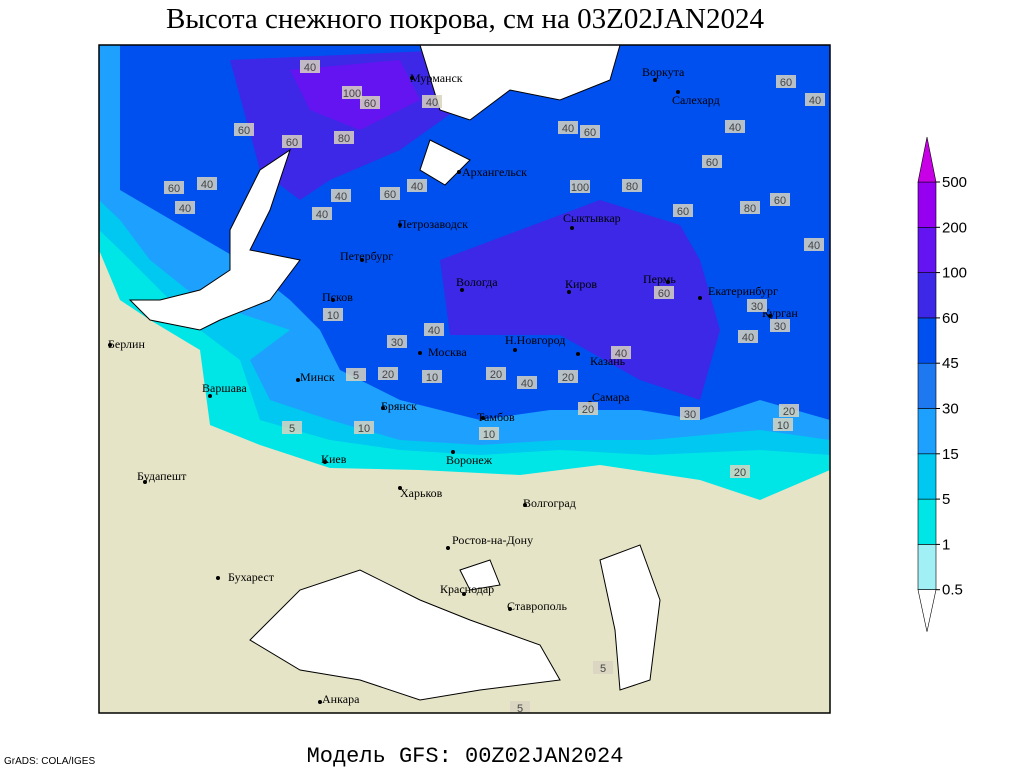  What do you see at coordinates (743, 291) in the screenshot?
I see `city-label: Екатеринбург` at bounding box center [743, 291].